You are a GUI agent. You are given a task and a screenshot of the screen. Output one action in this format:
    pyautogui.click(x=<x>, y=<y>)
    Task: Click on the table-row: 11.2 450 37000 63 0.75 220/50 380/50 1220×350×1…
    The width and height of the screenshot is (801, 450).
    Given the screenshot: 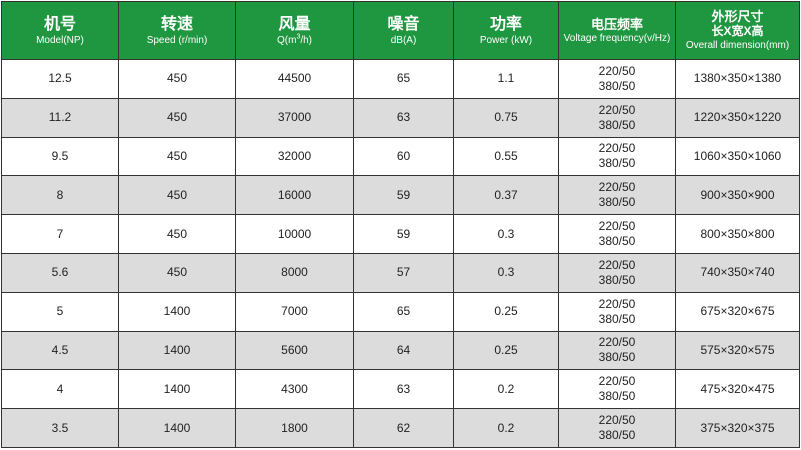 What is the action you would take?
    pyautogui.click(x=400, y=117)
    